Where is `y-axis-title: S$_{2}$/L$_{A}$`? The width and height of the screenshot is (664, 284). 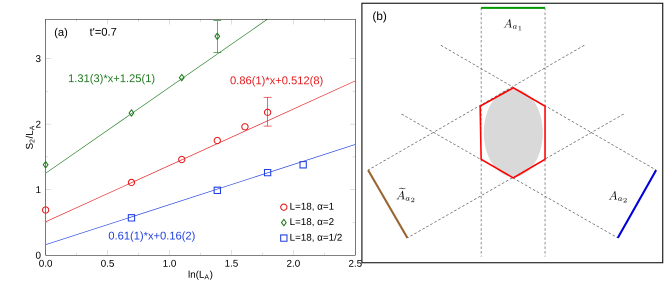
y-axis-title: S$_{2}$/L$_{A}$ is located at coordinates (30, 137).